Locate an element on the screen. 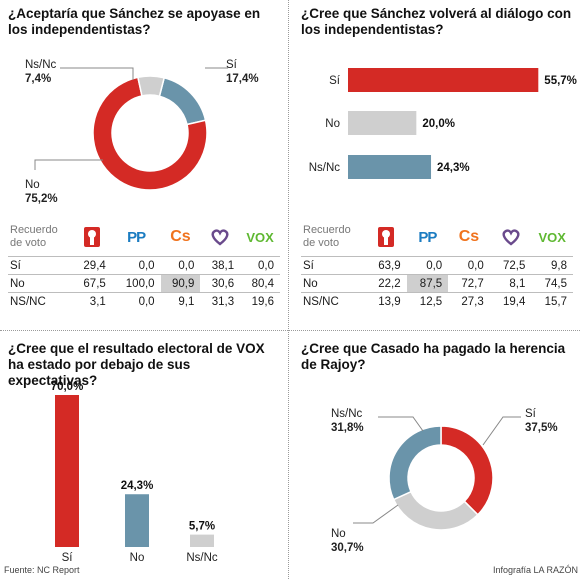 Image resolution: width=580 pixels, height=579 pixels. table-cell: 30,6 is located at coordinates (220, 283).